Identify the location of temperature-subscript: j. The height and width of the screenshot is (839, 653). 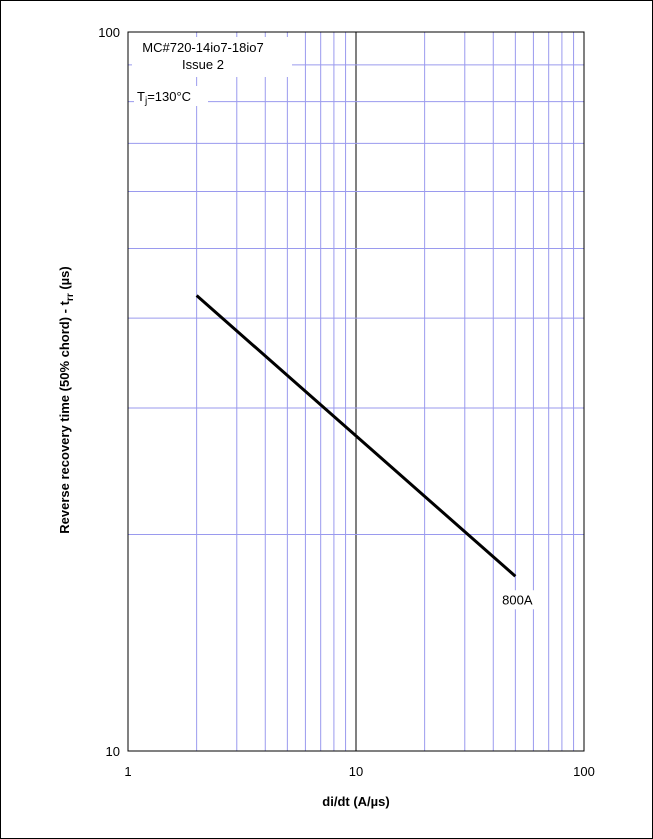
(145, 101).